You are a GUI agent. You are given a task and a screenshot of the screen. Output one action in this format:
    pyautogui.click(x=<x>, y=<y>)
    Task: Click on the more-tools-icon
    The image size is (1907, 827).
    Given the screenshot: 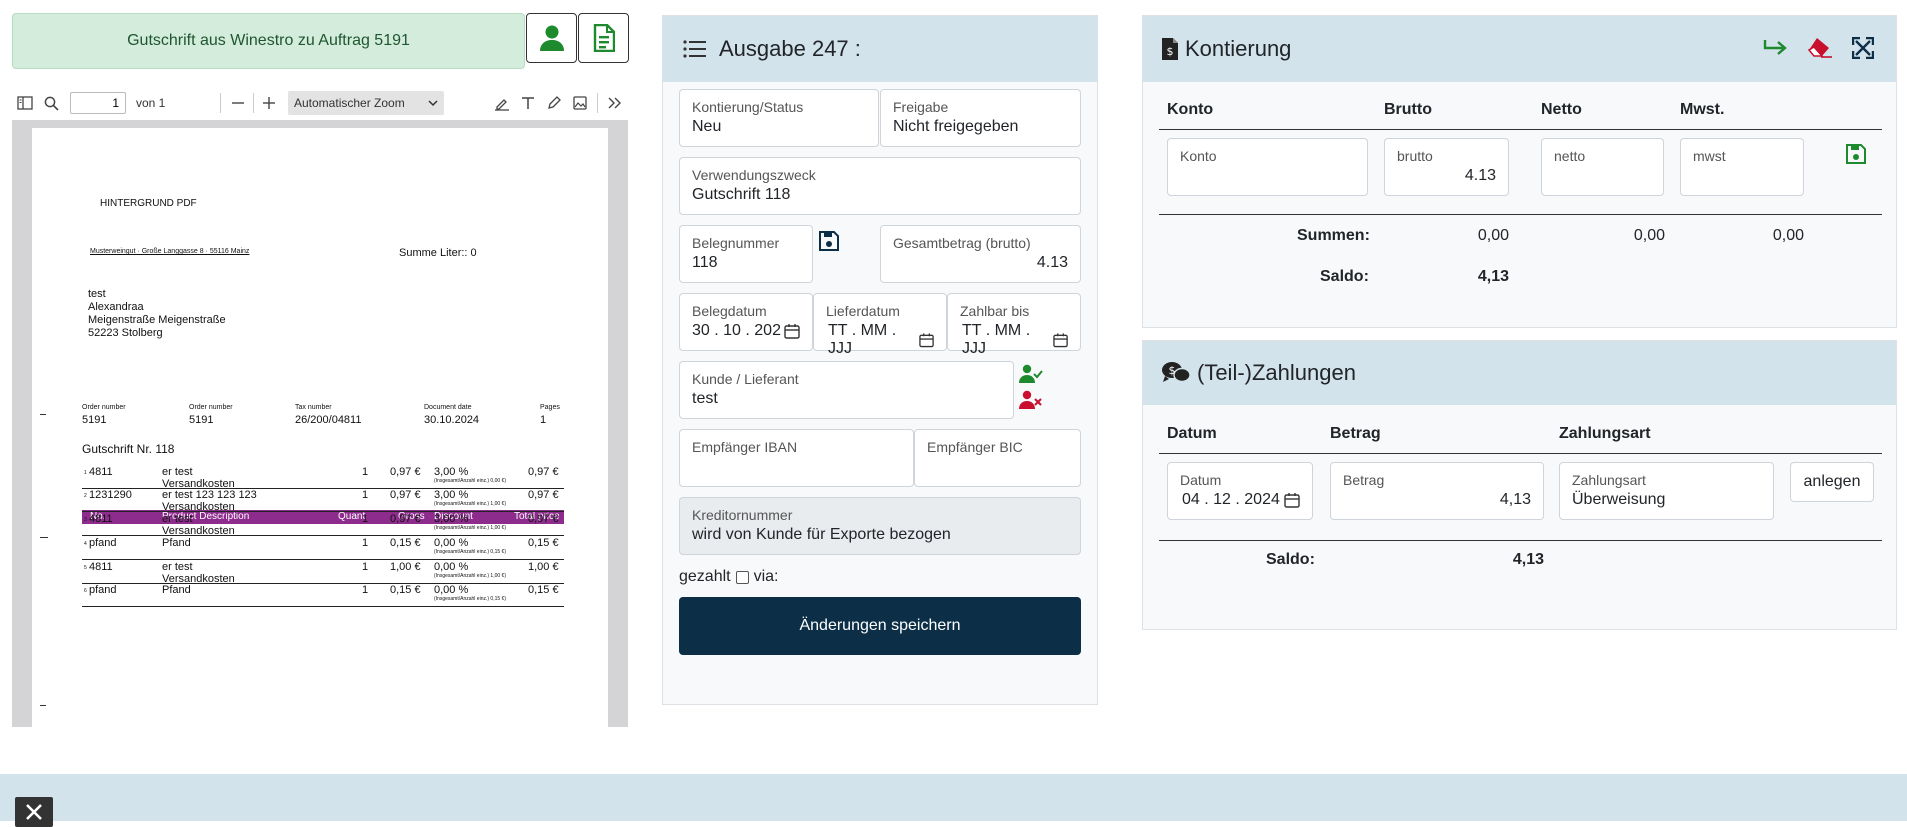 What is the action you would take?
    pyautogui.click(x=615, y=103)
    